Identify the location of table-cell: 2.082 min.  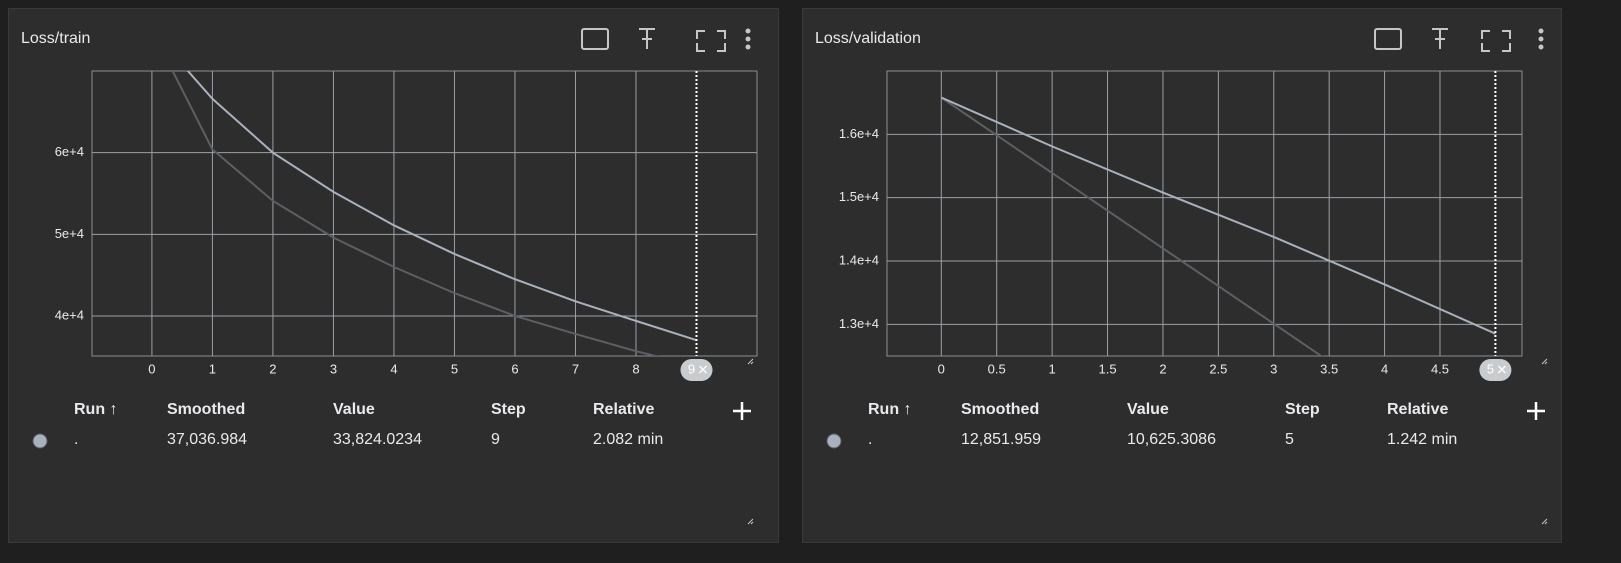
(628, 439).